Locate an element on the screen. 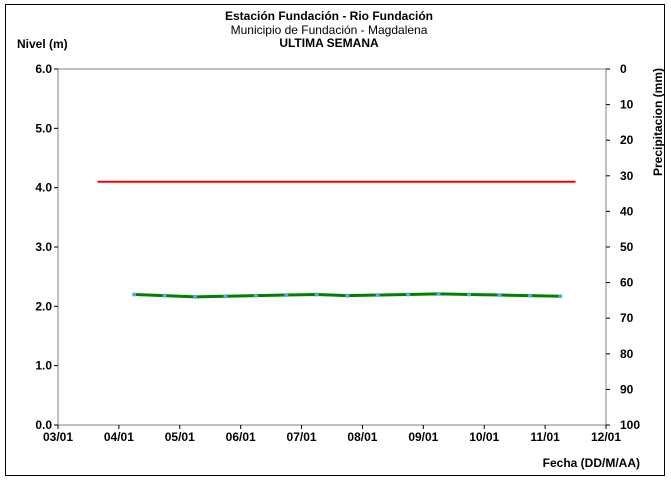 The image size is (671, 481). x-tick-label: 08/01 is located at coordinates (362, 437).